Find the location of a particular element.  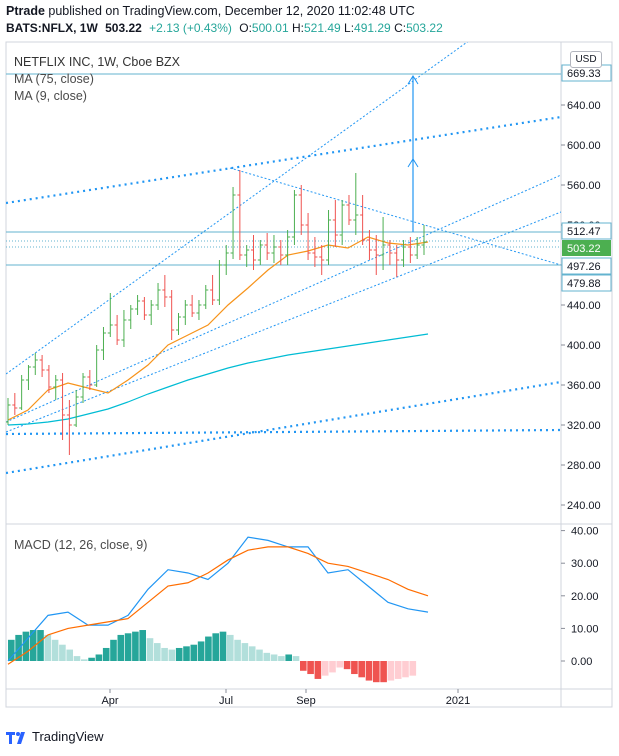

currency-button: USD is located at coordinates (586, 59).